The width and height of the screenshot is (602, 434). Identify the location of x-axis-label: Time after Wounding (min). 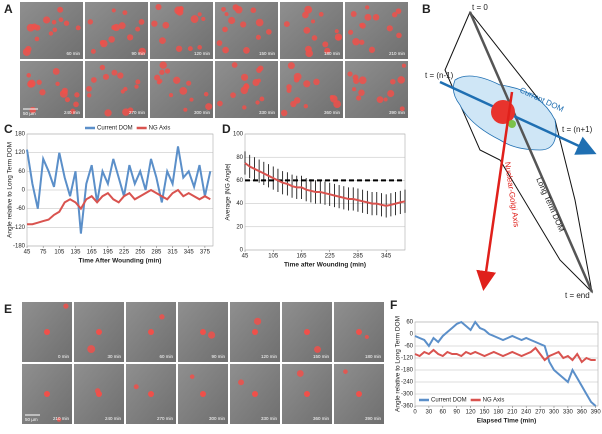
(325, 265).